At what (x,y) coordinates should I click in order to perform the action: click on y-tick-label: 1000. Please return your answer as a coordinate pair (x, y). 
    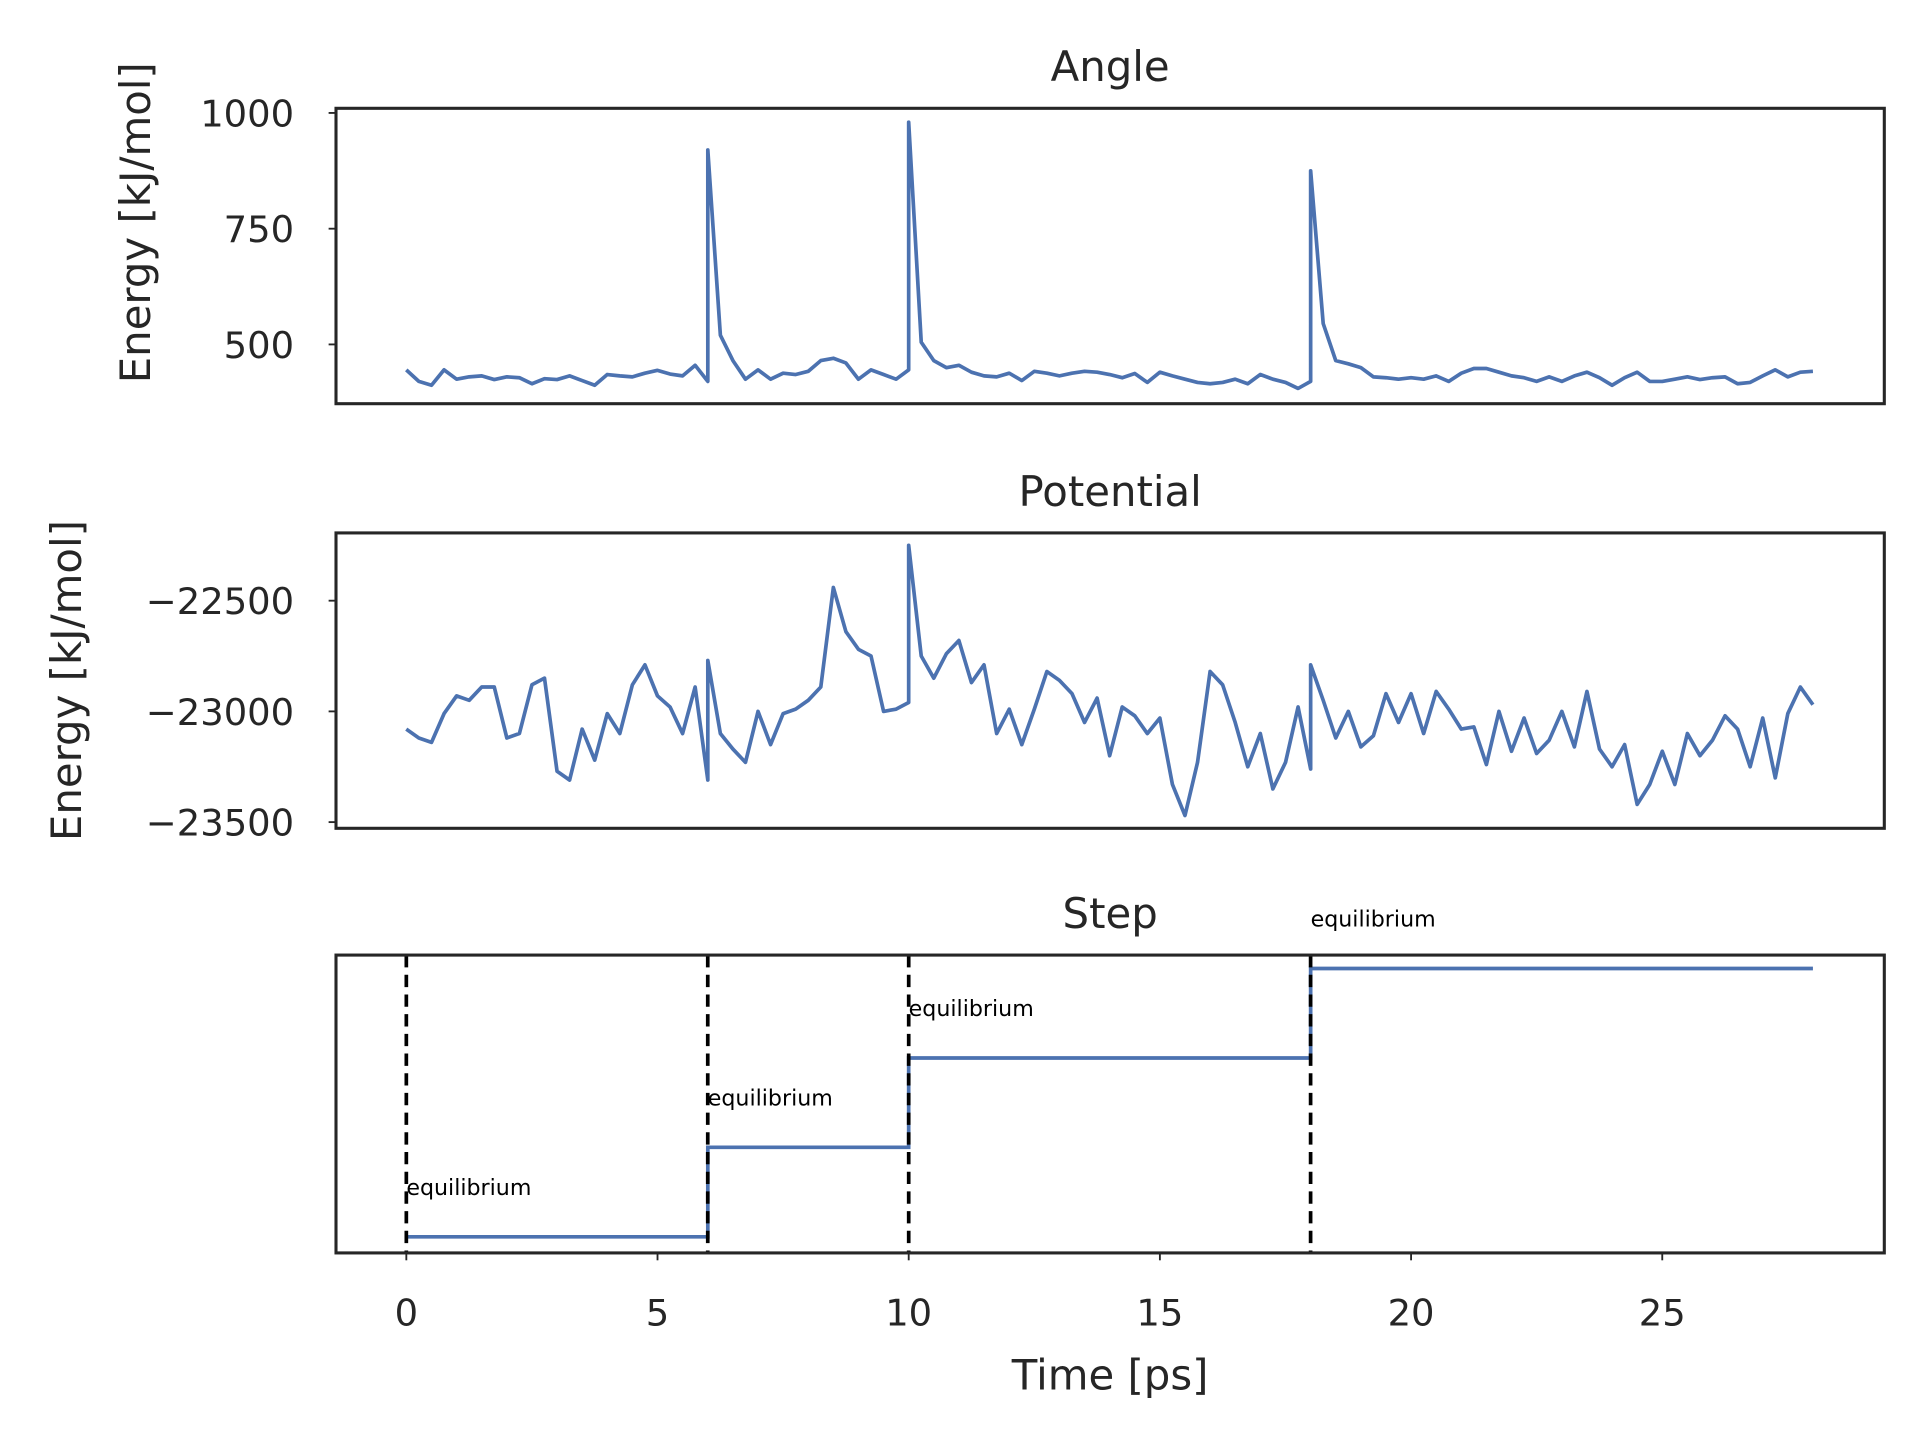
    Looking at the image, I should click on (247, 113).